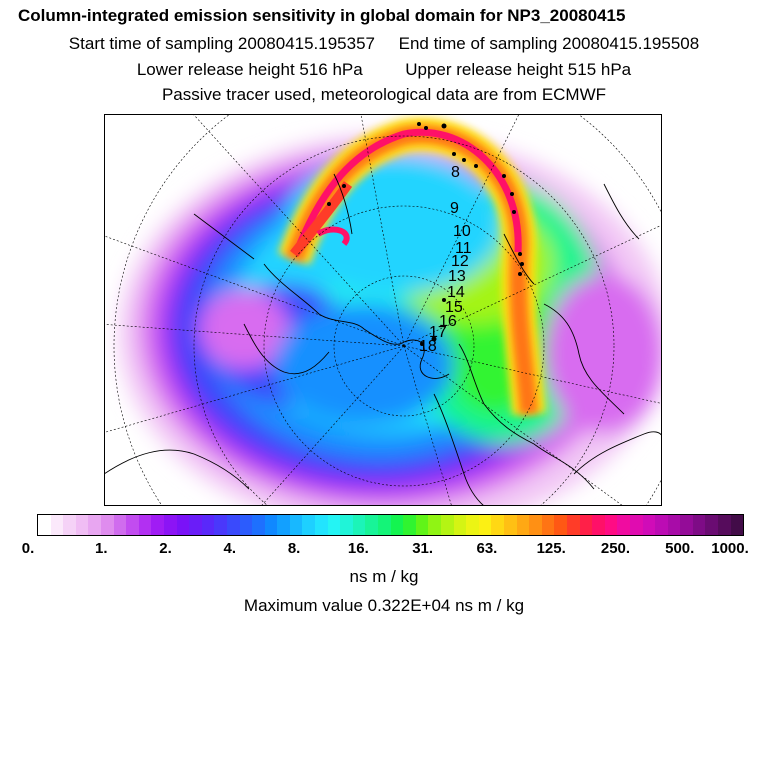 This screenshot has height=768, width=768. What do you see at coordinates (384, 550) in the screenshot?
I see `colorbar-ticks: 0. 1. 2. 4. 8. 16. 31. 63. 125. 250. 500. 1000.` at bounding box center [384, 550].